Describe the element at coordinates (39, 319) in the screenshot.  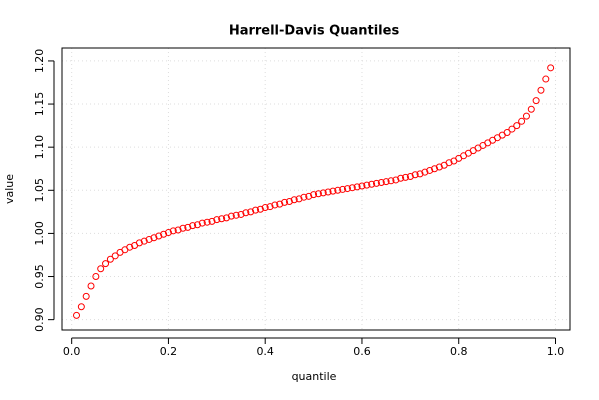
I see `y-tick-label: 0.90` at that location.